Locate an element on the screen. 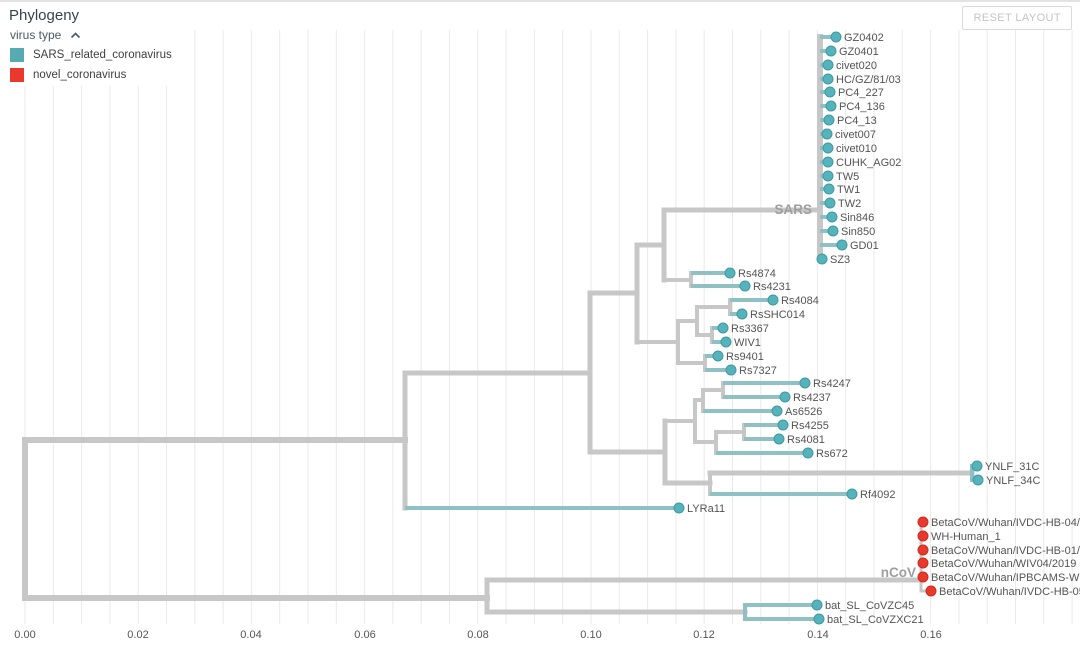 The height and width of the screenshot is (645, 1080). legend-title-label: virus type is located at coordinates (36, 35).